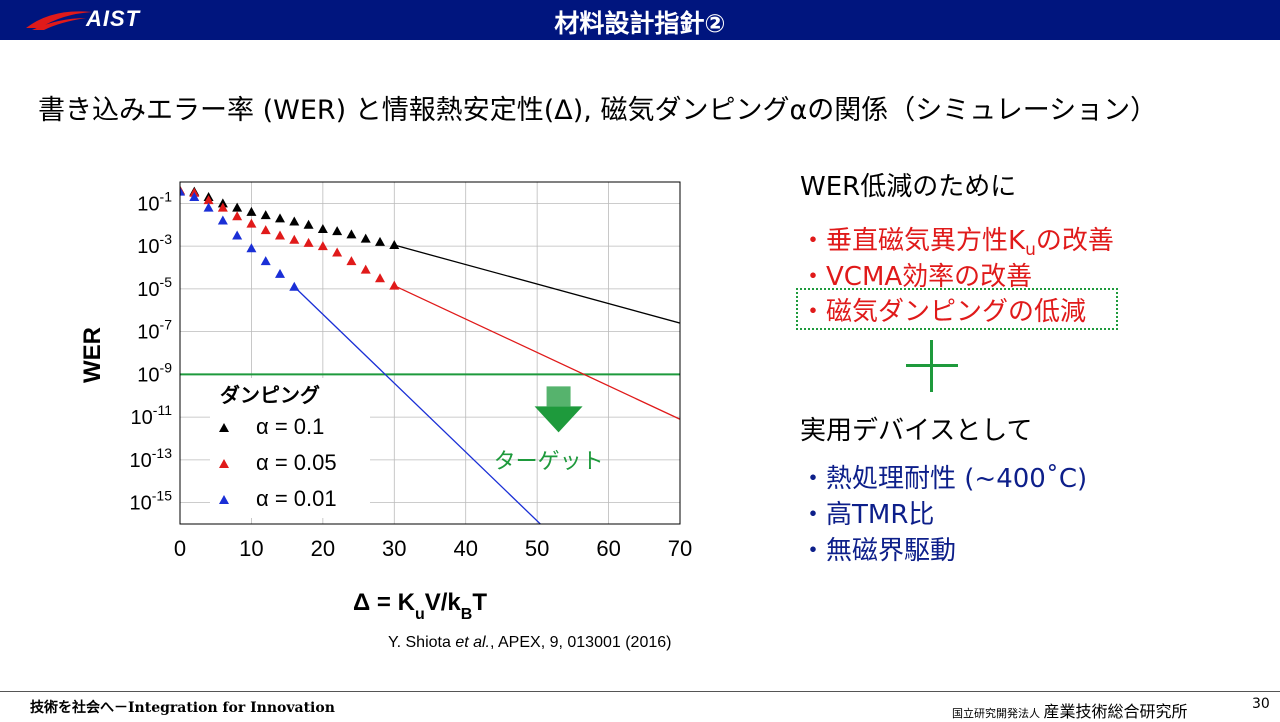  What do you see at coordinates (957, 243) in the screenshot?
I see `item-anisotropy: ・垂直磁気異方性Kuの改善` at bounding box center [957, 243].